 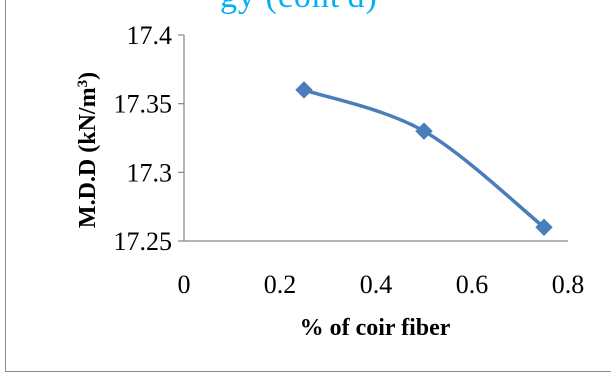 What do you see at coordinates (472, 284) in the screenshot?
I see `x-tick-label: 0.6` at bounding box center [472, 284].